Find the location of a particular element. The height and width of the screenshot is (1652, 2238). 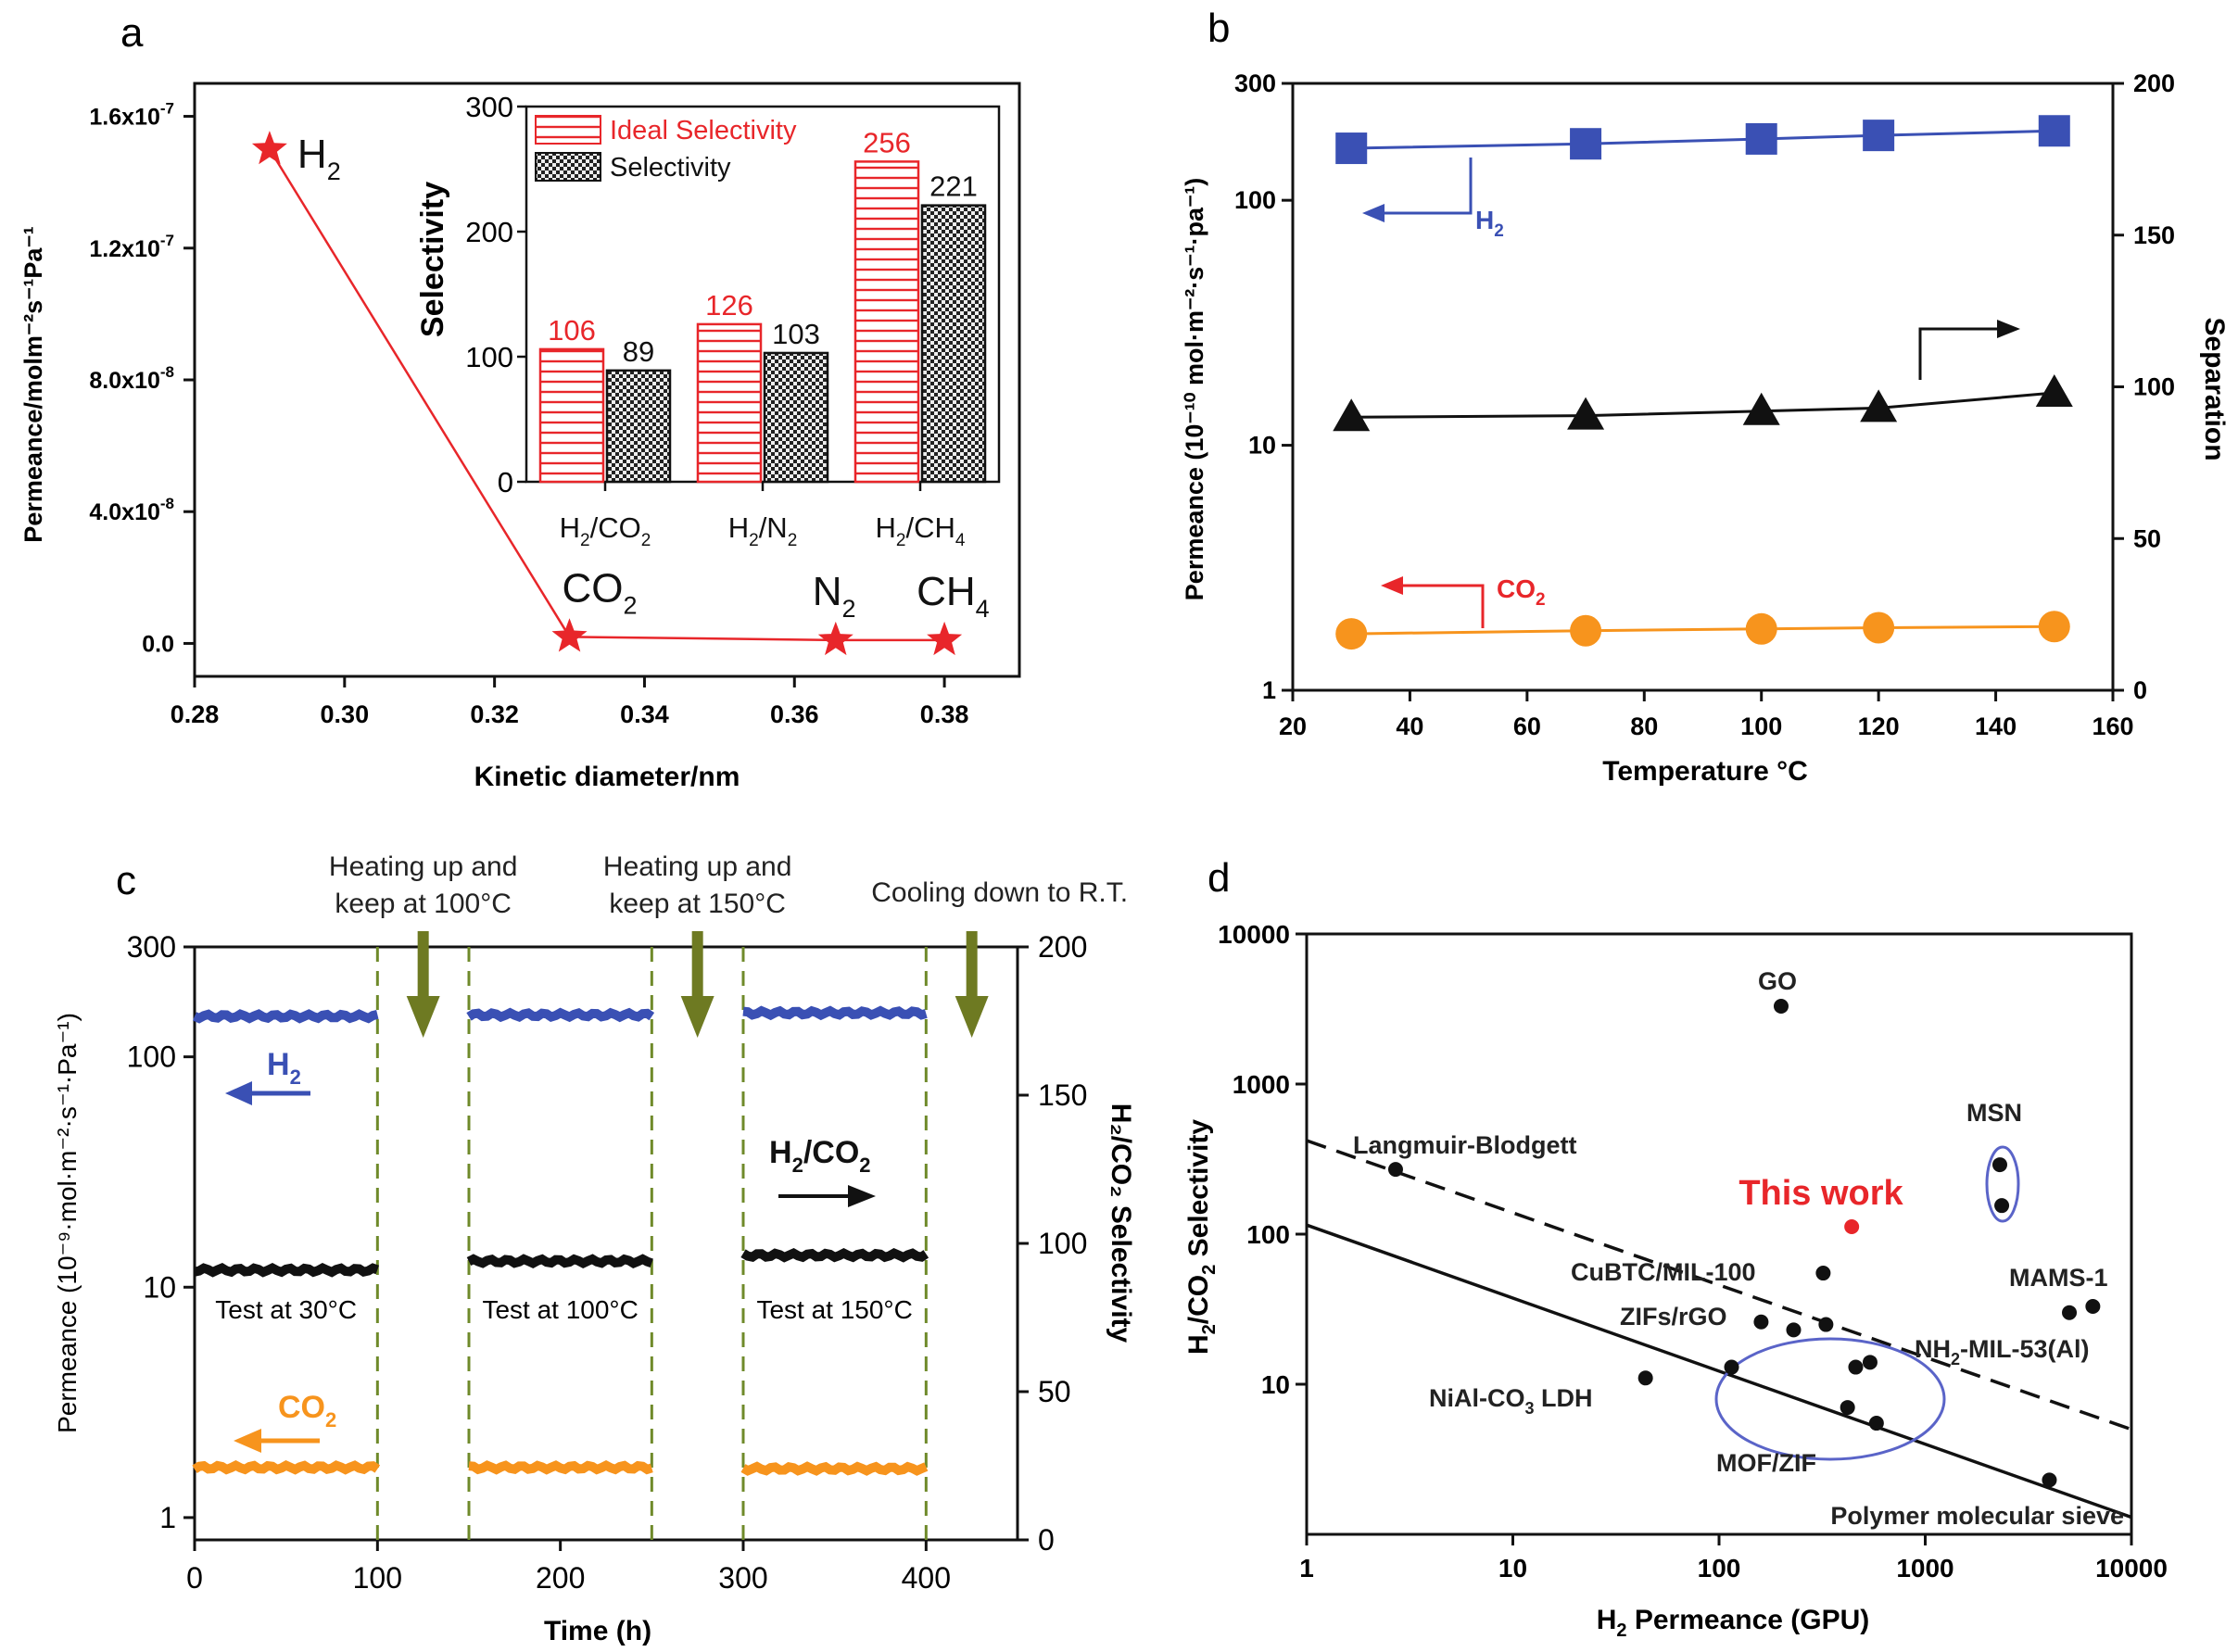

panel-c-y-tick-label: 10 is located at coordinates (159, 1287).